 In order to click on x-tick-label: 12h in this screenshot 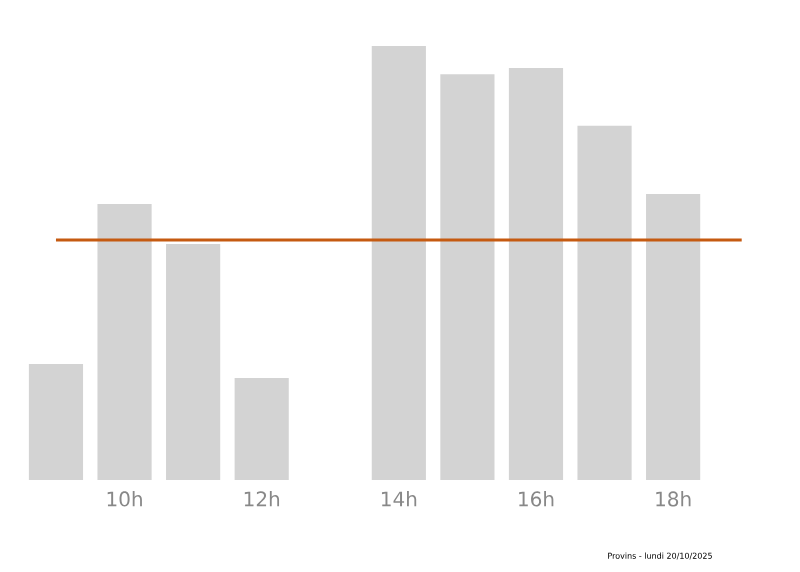, I will do `click(262, 499)`.